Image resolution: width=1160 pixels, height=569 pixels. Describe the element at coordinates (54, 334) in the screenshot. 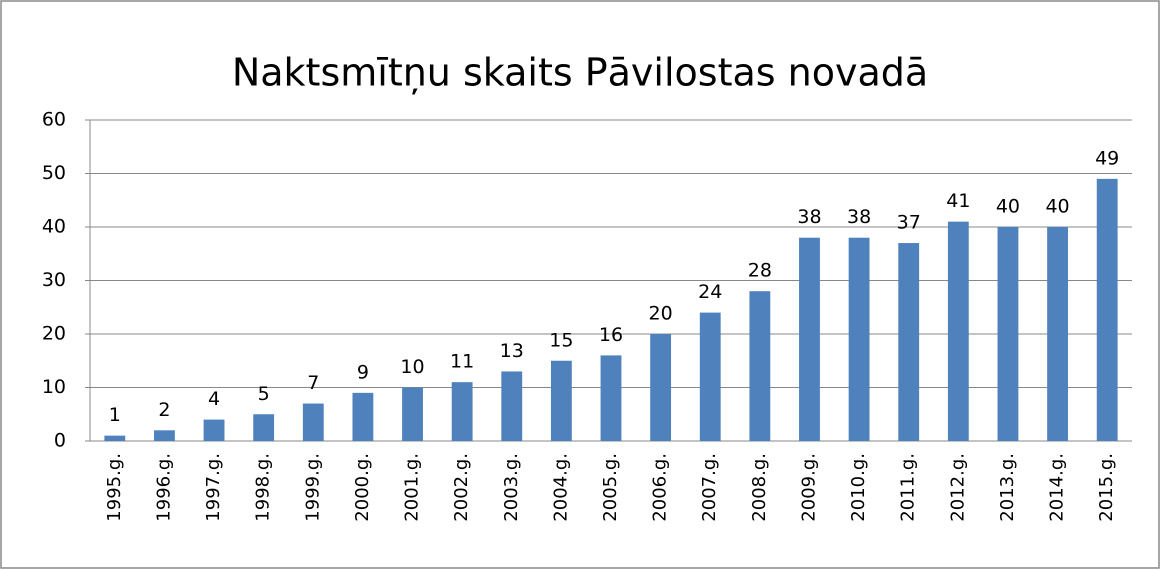

I see `y-tick-label: 20` at that location.